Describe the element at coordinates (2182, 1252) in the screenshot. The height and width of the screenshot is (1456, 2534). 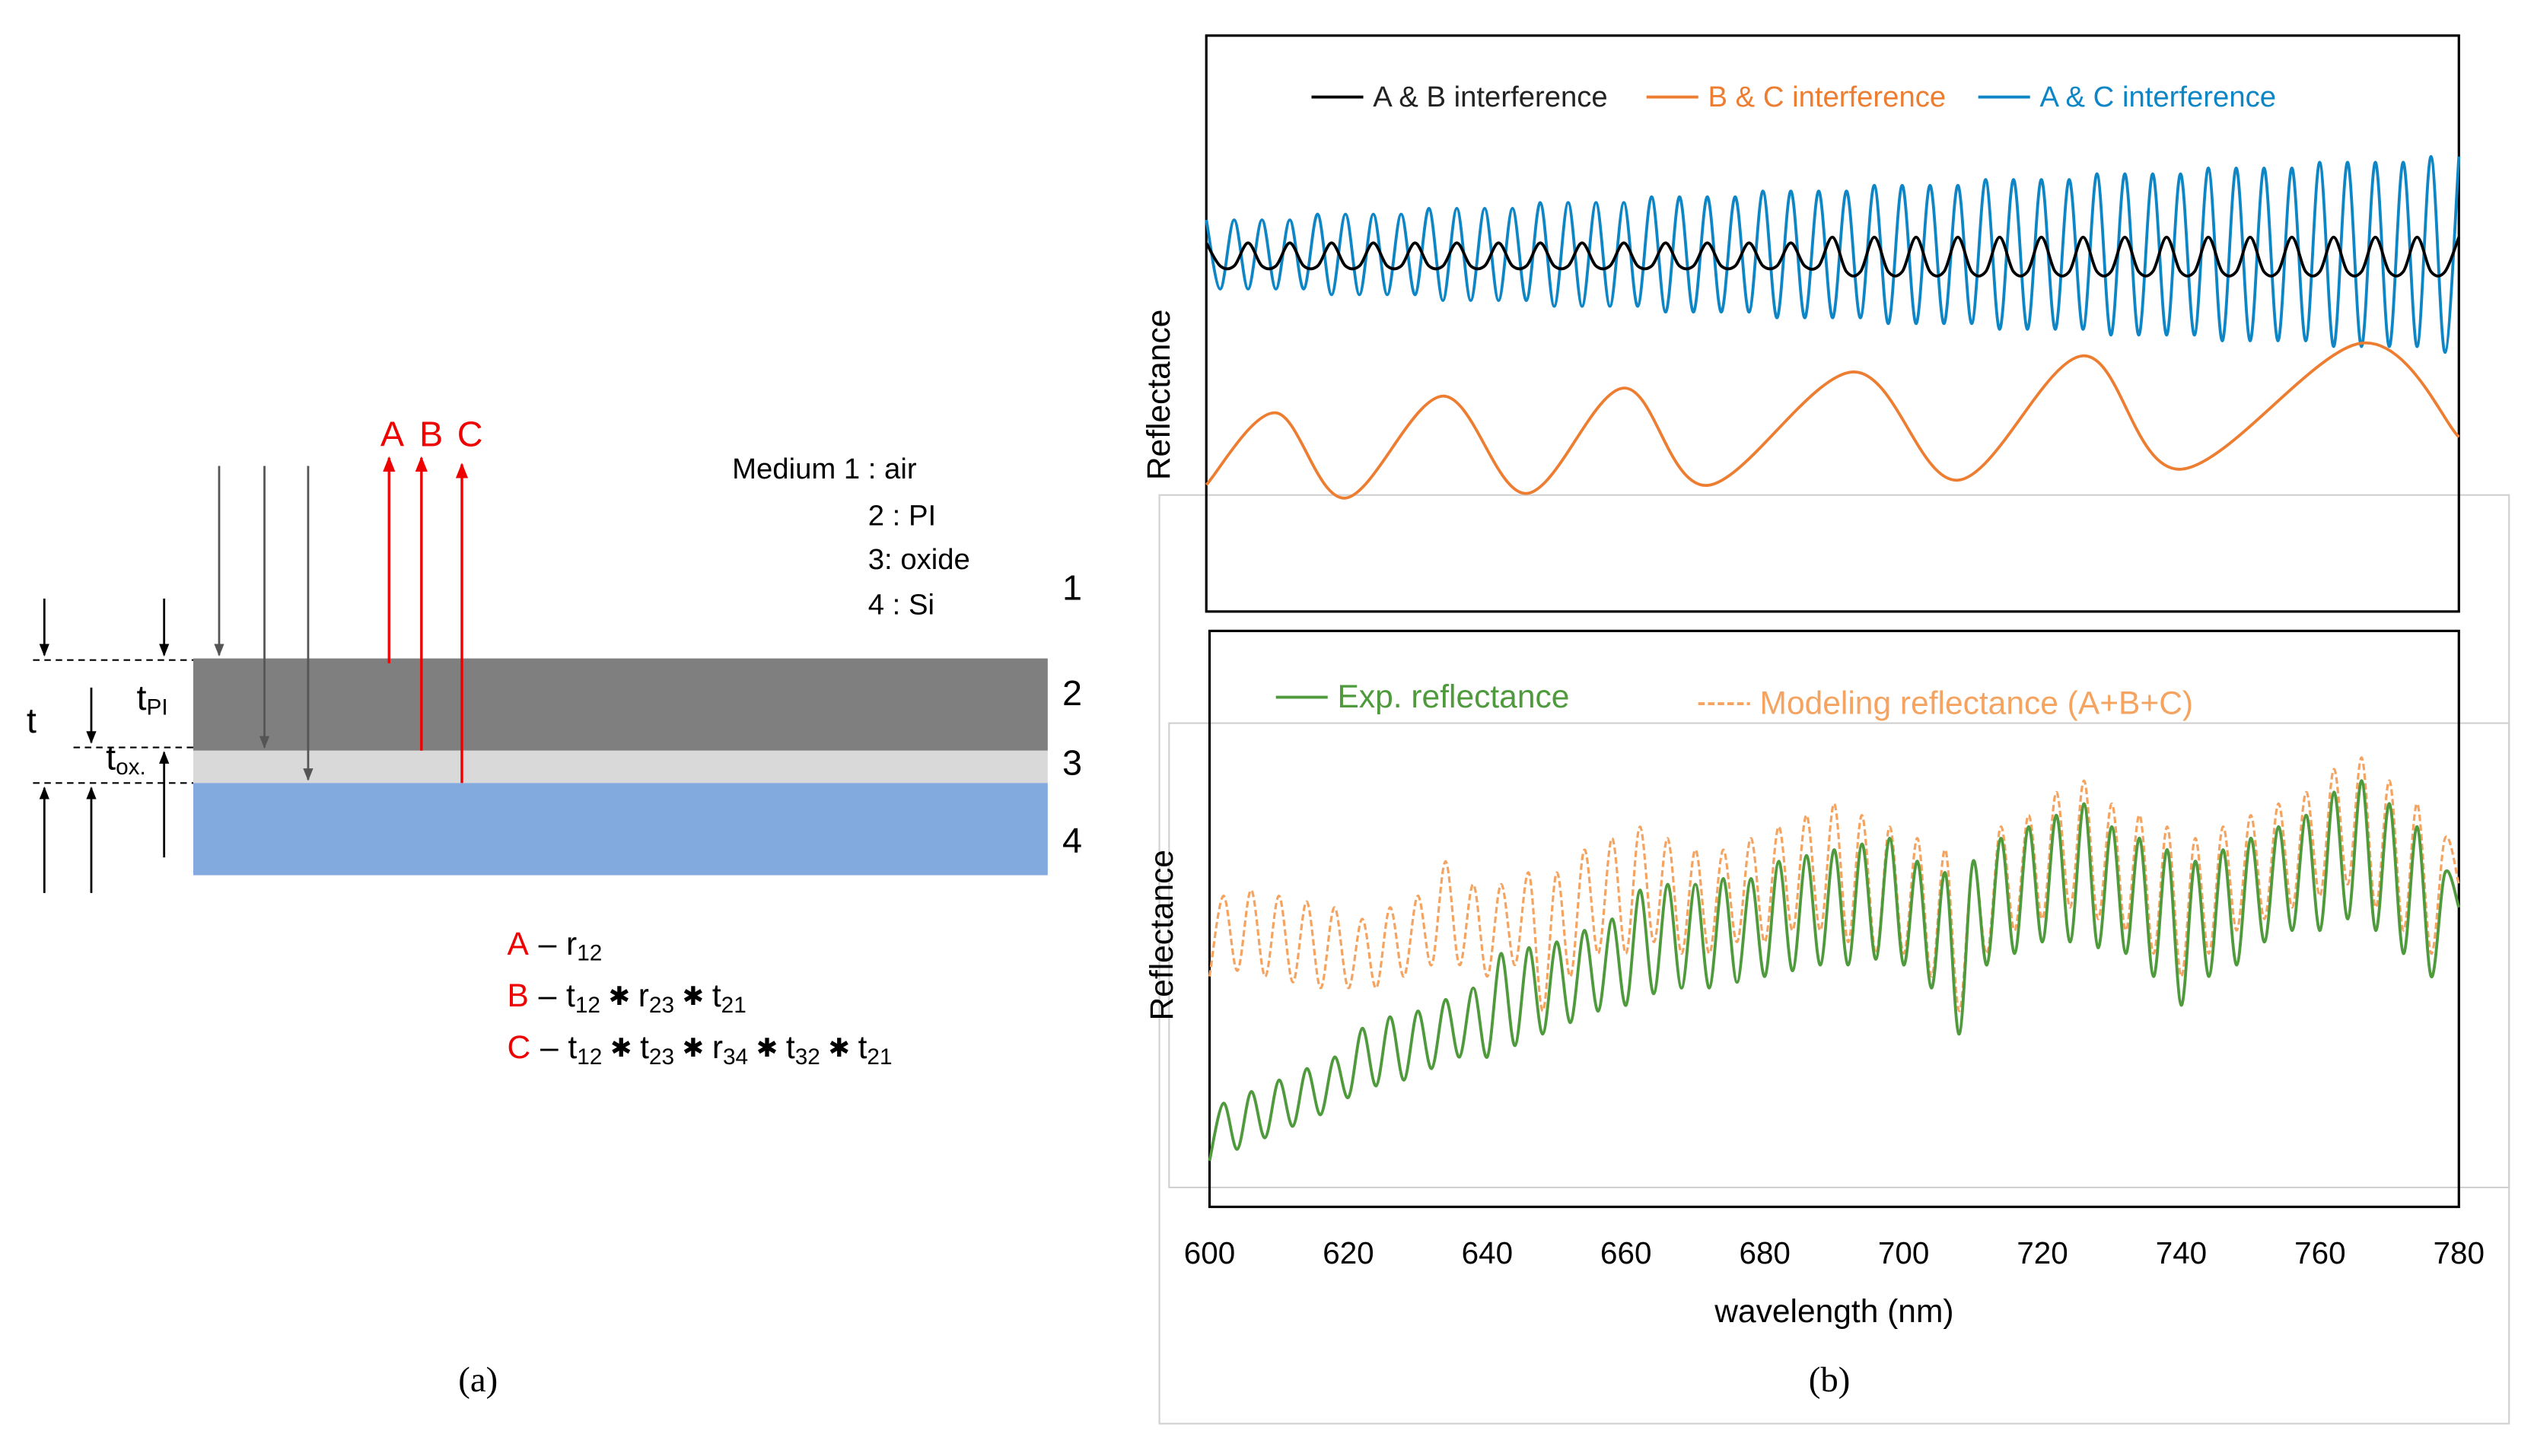
I see `x-tick-label: 740` at that location.